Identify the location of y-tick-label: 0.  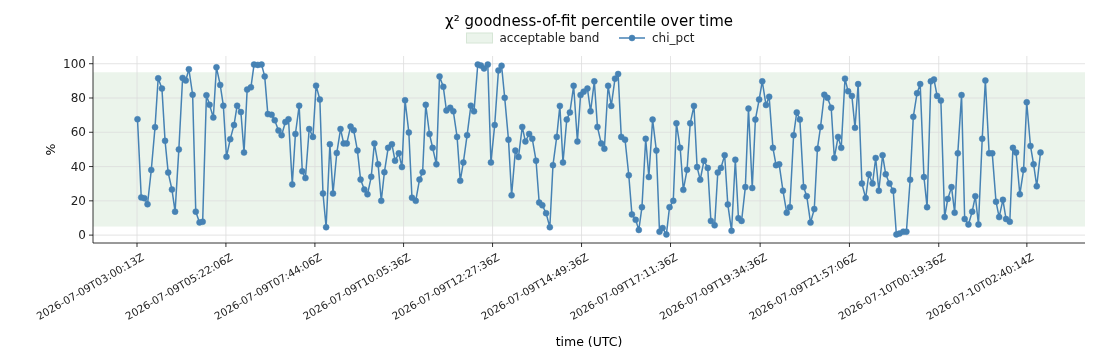
(82, 235).